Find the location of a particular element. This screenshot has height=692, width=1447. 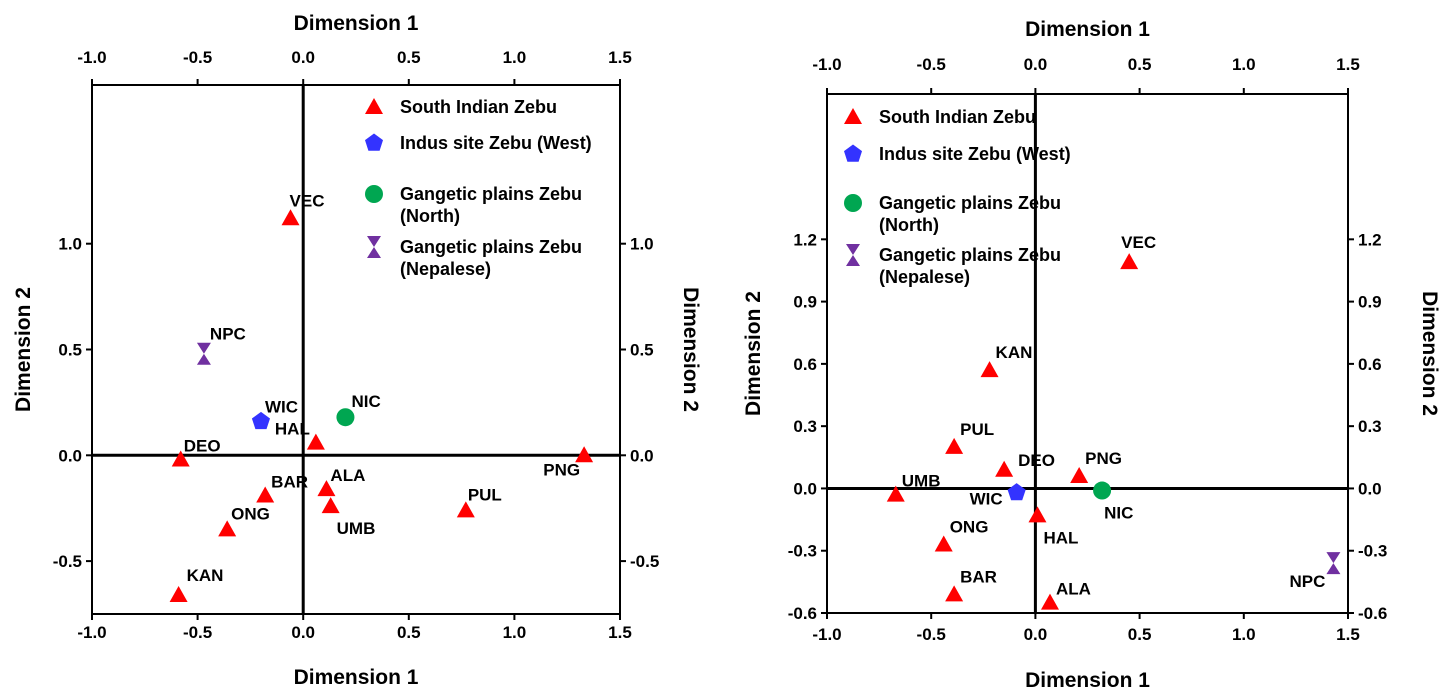

y-tick-label-left: 1.0 is located at coordinates (70, 244).